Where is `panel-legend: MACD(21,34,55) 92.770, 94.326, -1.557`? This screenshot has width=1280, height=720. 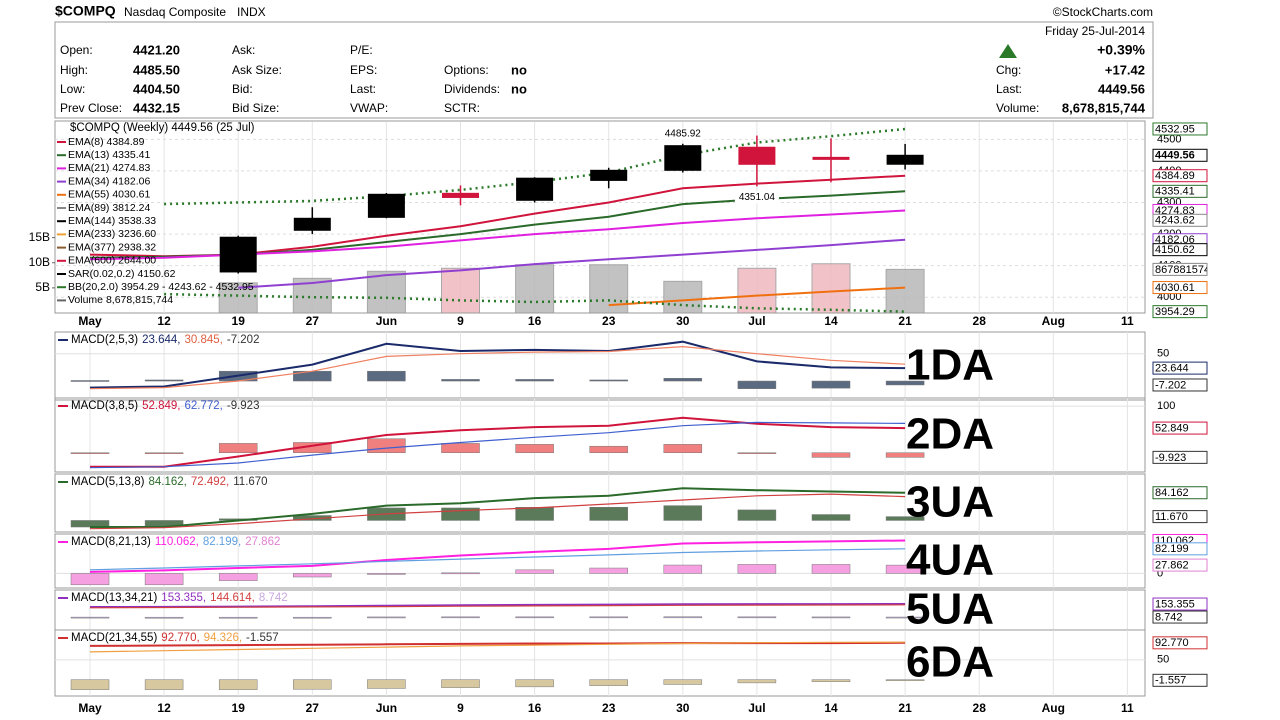 panel-legend: MACD(21,34,55) 92.770, 94.326, -1.557 is located at coordinates (175, 638).